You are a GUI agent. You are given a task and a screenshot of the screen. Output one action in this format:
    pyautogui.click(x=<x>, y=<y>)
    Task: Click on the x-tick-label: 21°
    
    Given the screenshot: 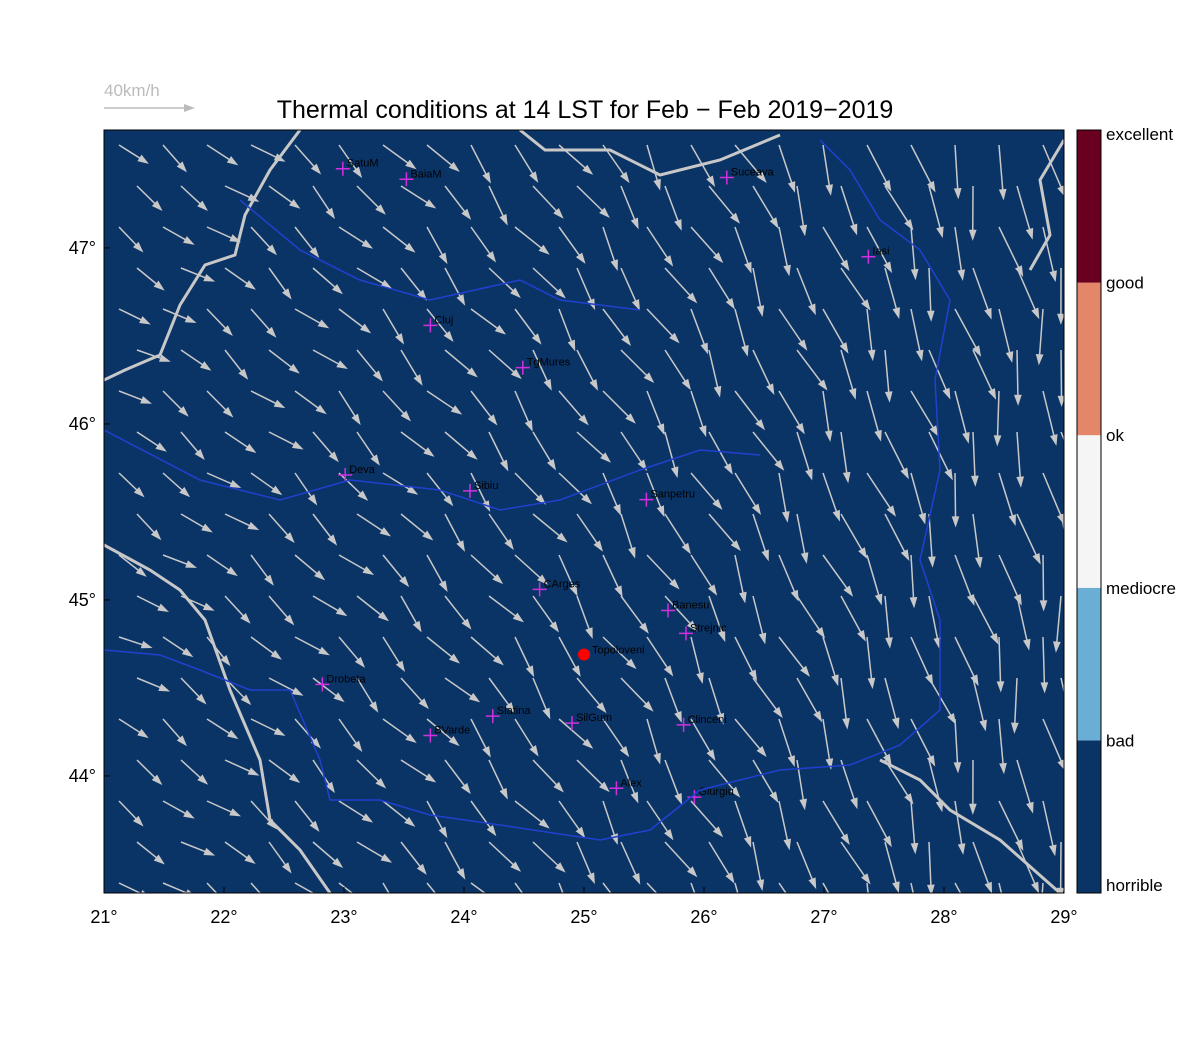 What is the action you would take?
    pyautogui.click(x=103, y=917)
    